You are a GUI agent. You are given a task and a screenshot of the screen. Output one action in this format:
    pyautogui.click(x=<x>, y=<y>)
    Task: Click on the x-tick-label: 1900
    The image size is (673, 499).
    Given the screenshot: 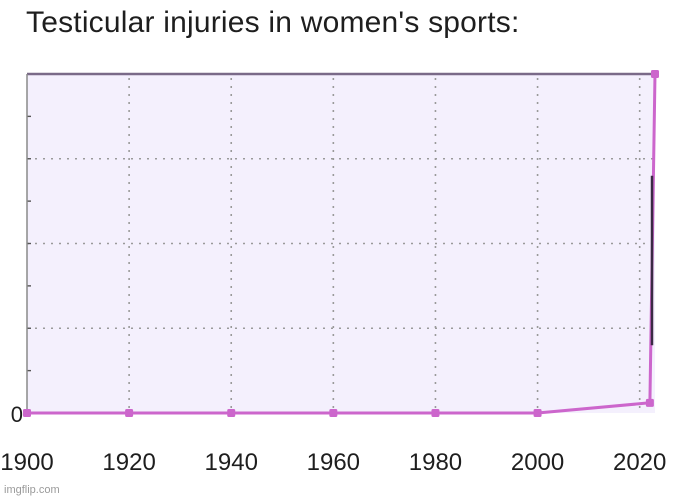 What is the action you would take?
    pyautogui.click(x=26, y=462)
    